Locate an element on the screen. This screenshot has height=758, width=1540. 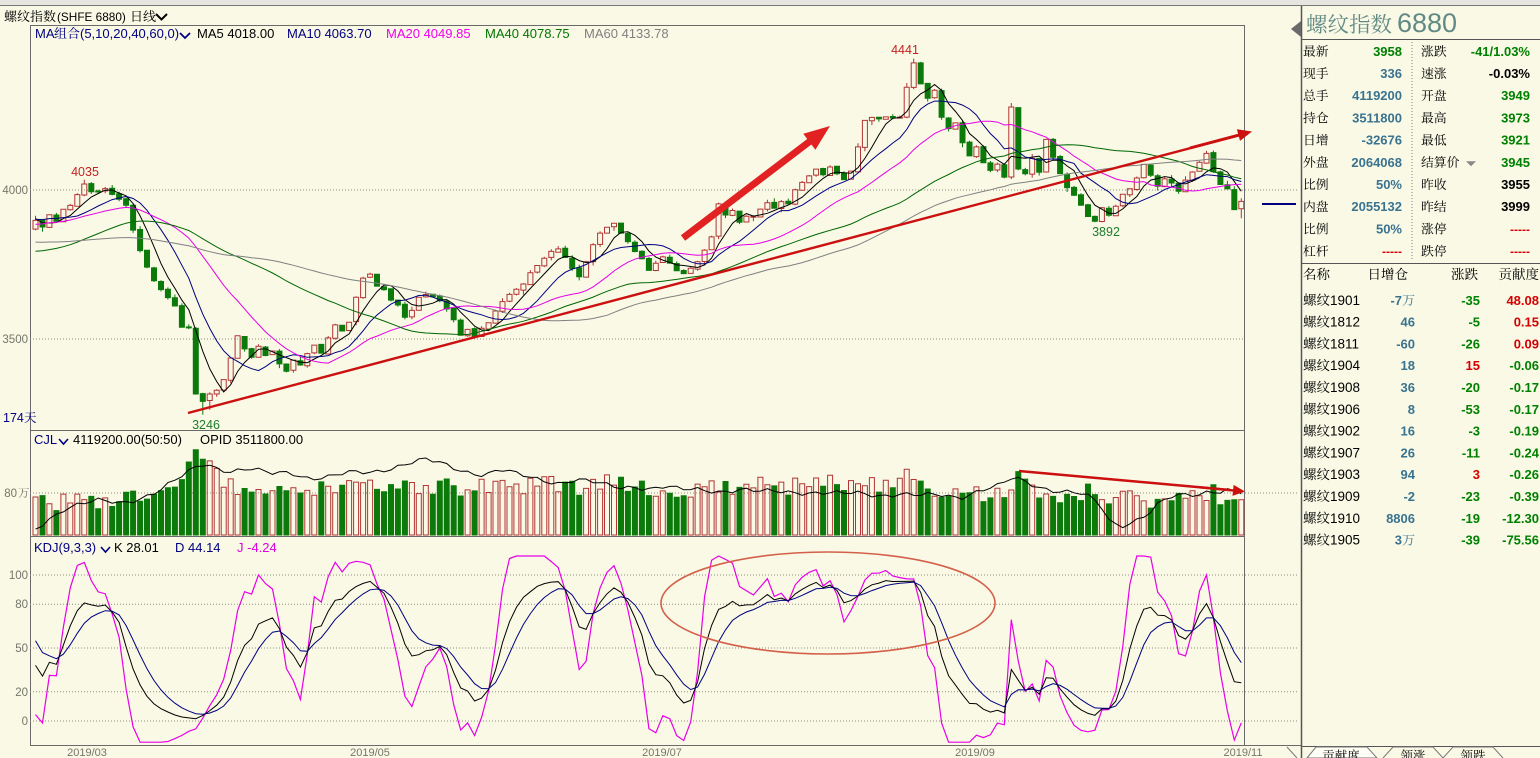
svg-text: -12.30 is located at coordinates (1520, 518).